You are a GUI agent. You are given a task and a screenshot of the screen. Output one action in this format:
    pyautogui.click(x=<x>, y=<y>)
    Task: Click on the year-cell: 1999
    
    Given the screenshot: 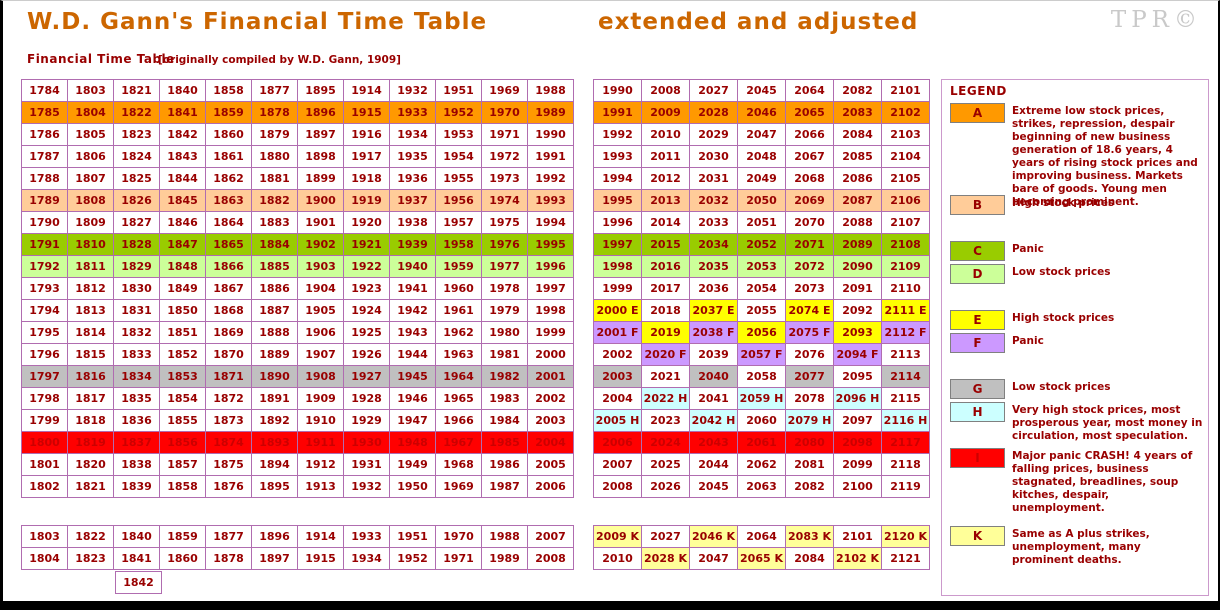 What is the action you would take?
    pyautogui.click(x=550, y=332)
    